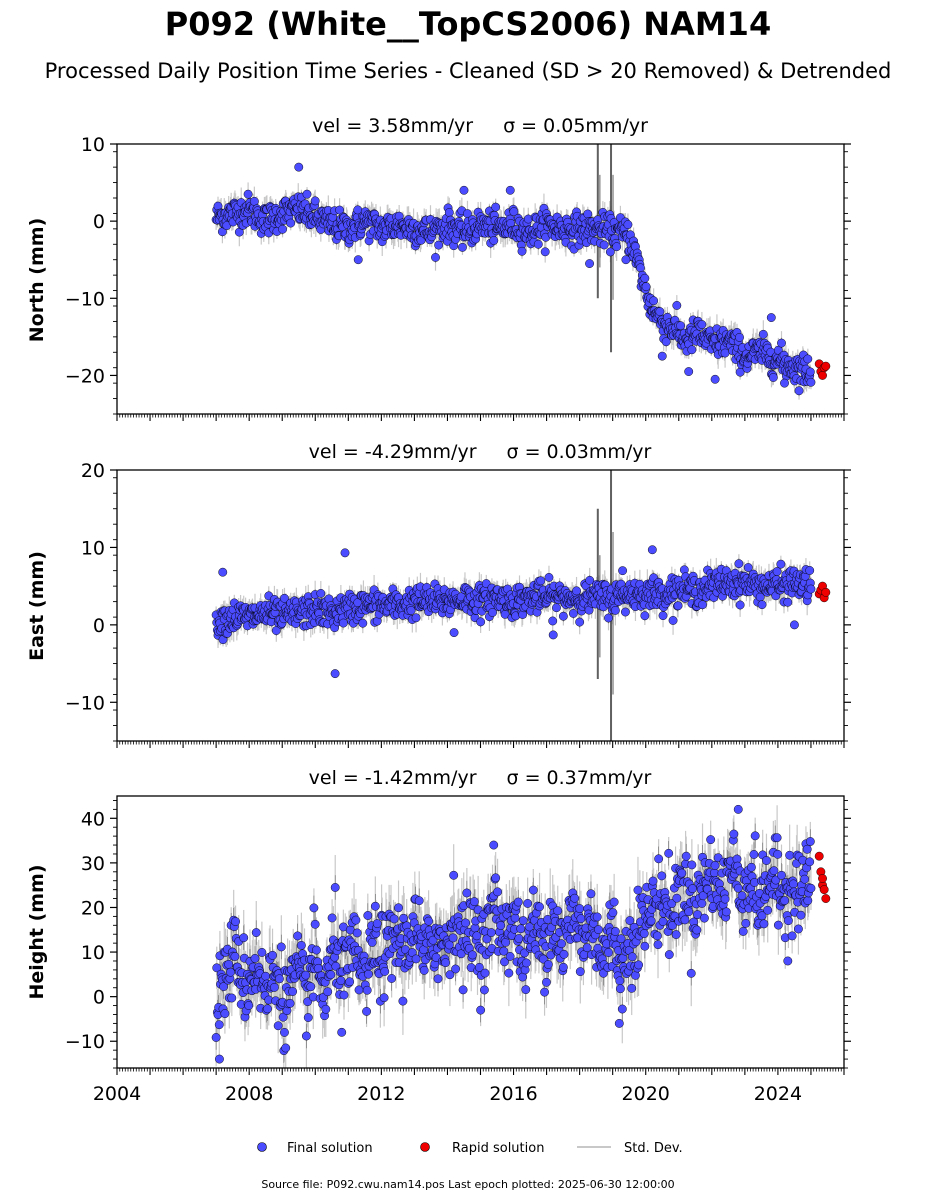  What do you see at coordinates (85, 299) in the screenshot?
I see `north-y-tick-label: −10` at bounding box center [85, 299].